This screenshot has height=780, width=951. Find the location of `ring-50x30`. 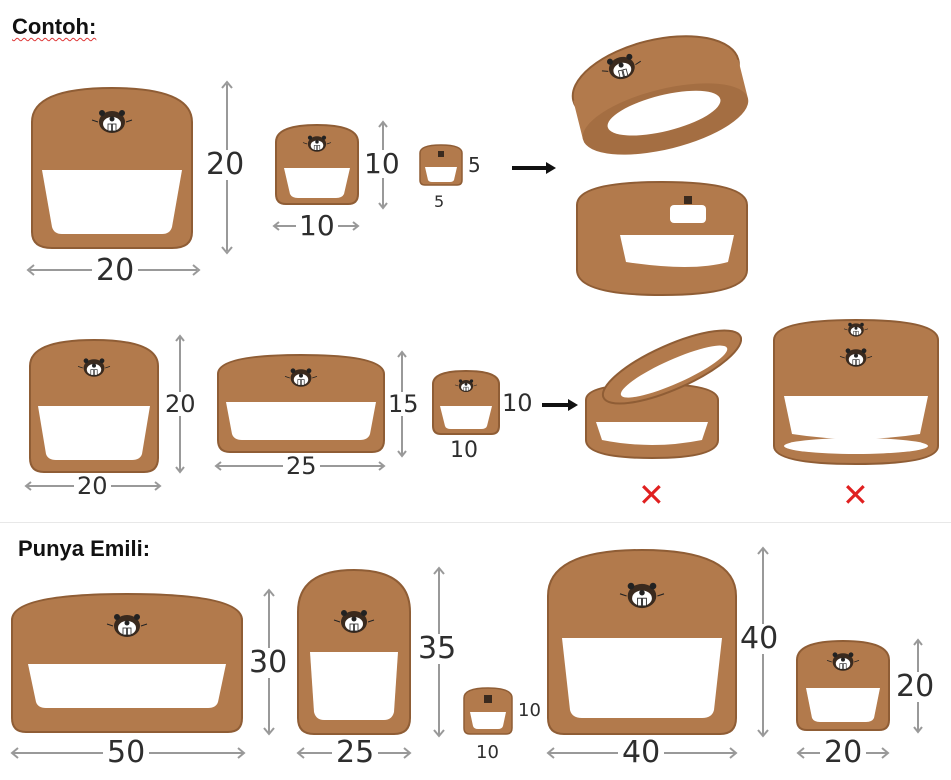

ring-50x30 is located at coordinates (127, 662).